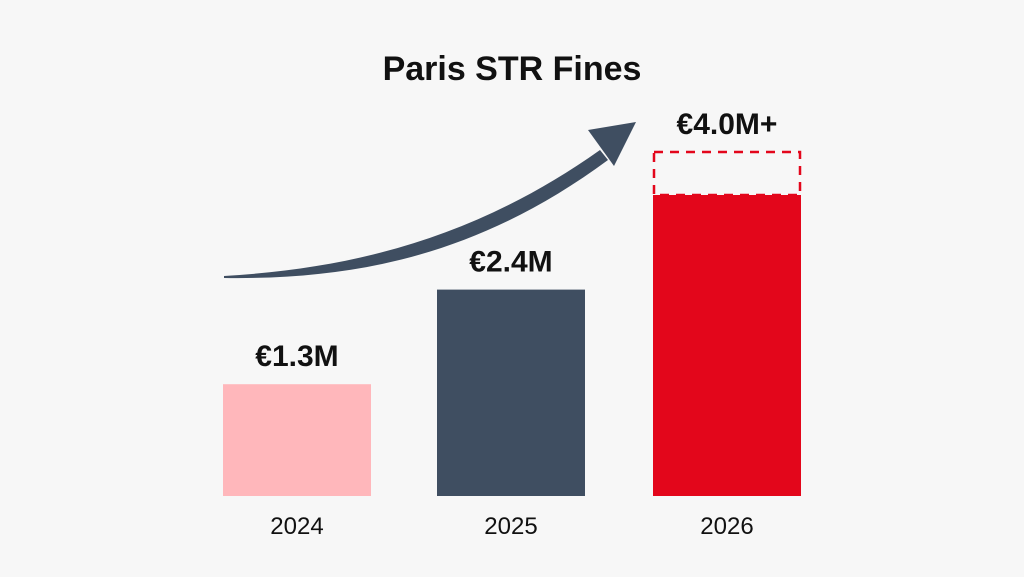 The height and width of the screenshot is (577, 1024). I want to click on x-tick-label-2025: 2025, so click(510, 526).